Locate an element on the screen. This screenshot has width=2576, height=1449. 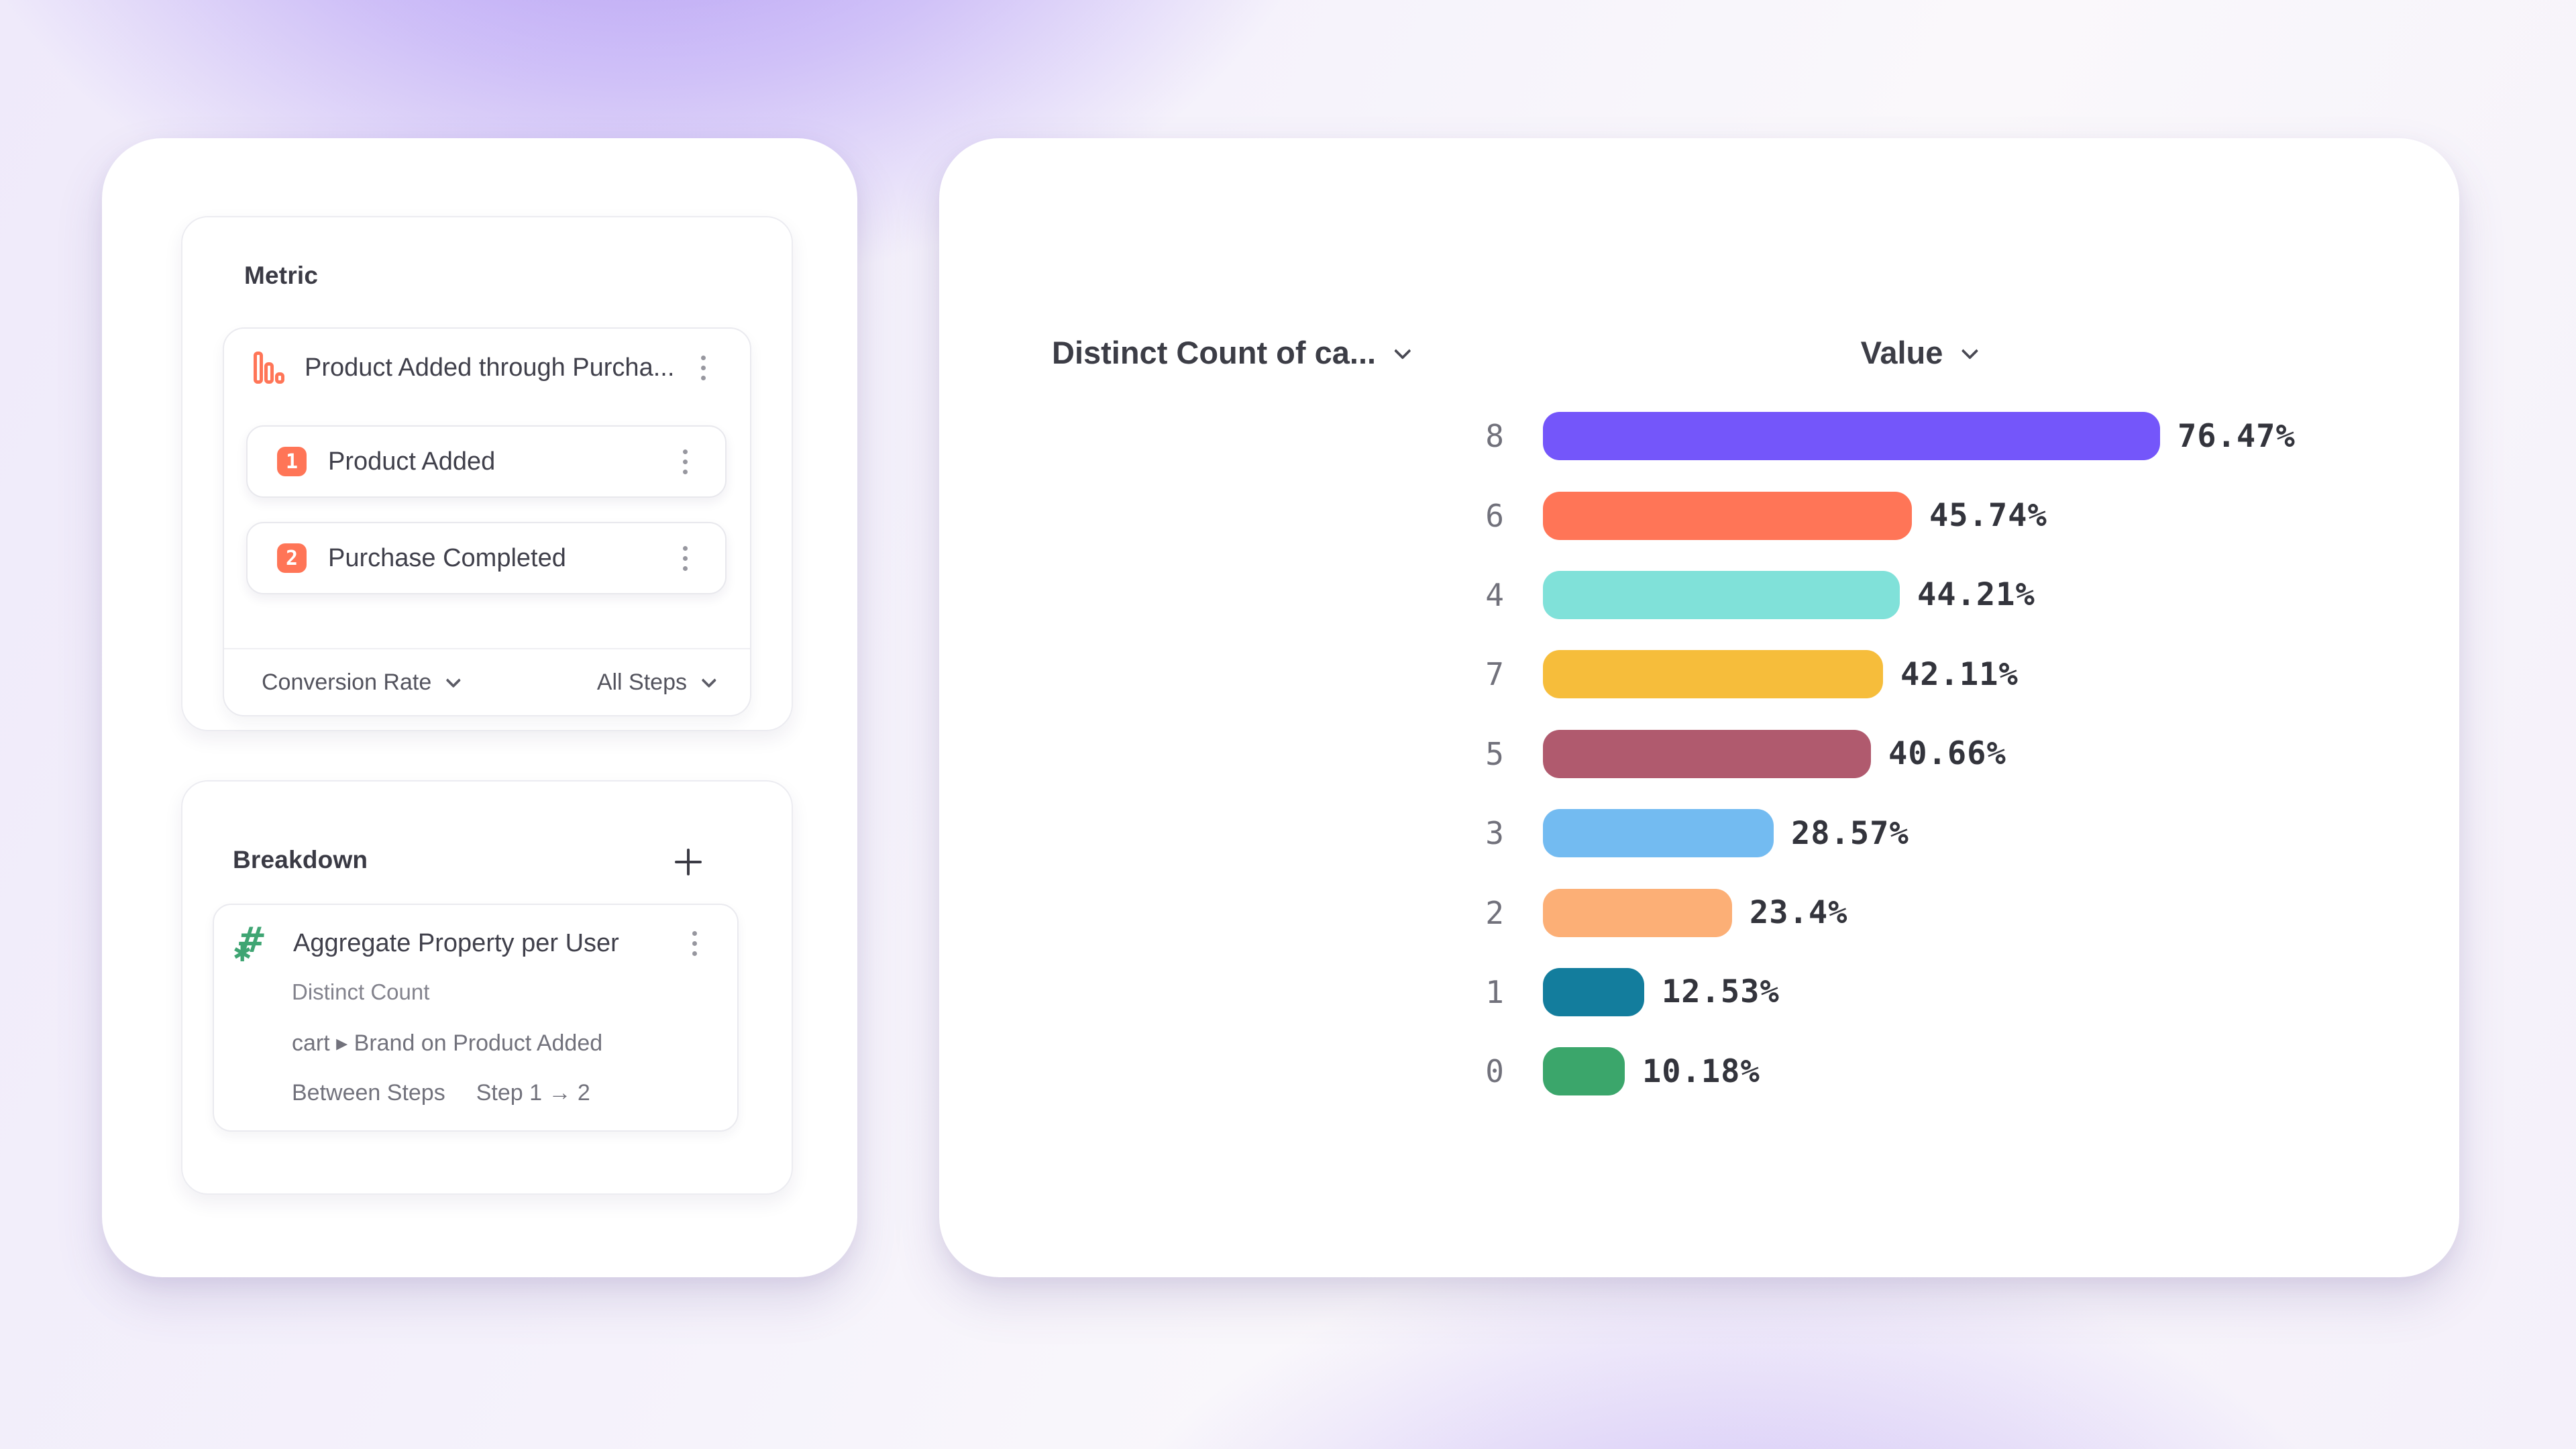
step-event-name: Purchase Completed is located at coordinates (447, 557).